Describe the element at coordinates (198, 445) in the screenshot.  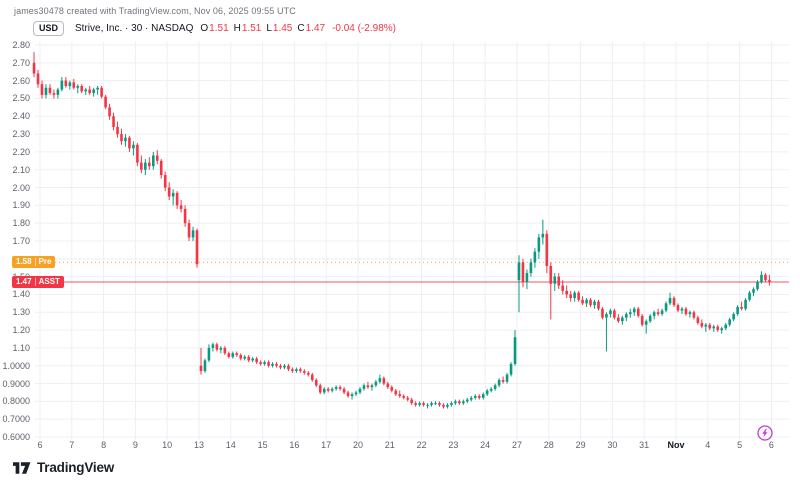
I see `time-axis-label: 13` at that location.